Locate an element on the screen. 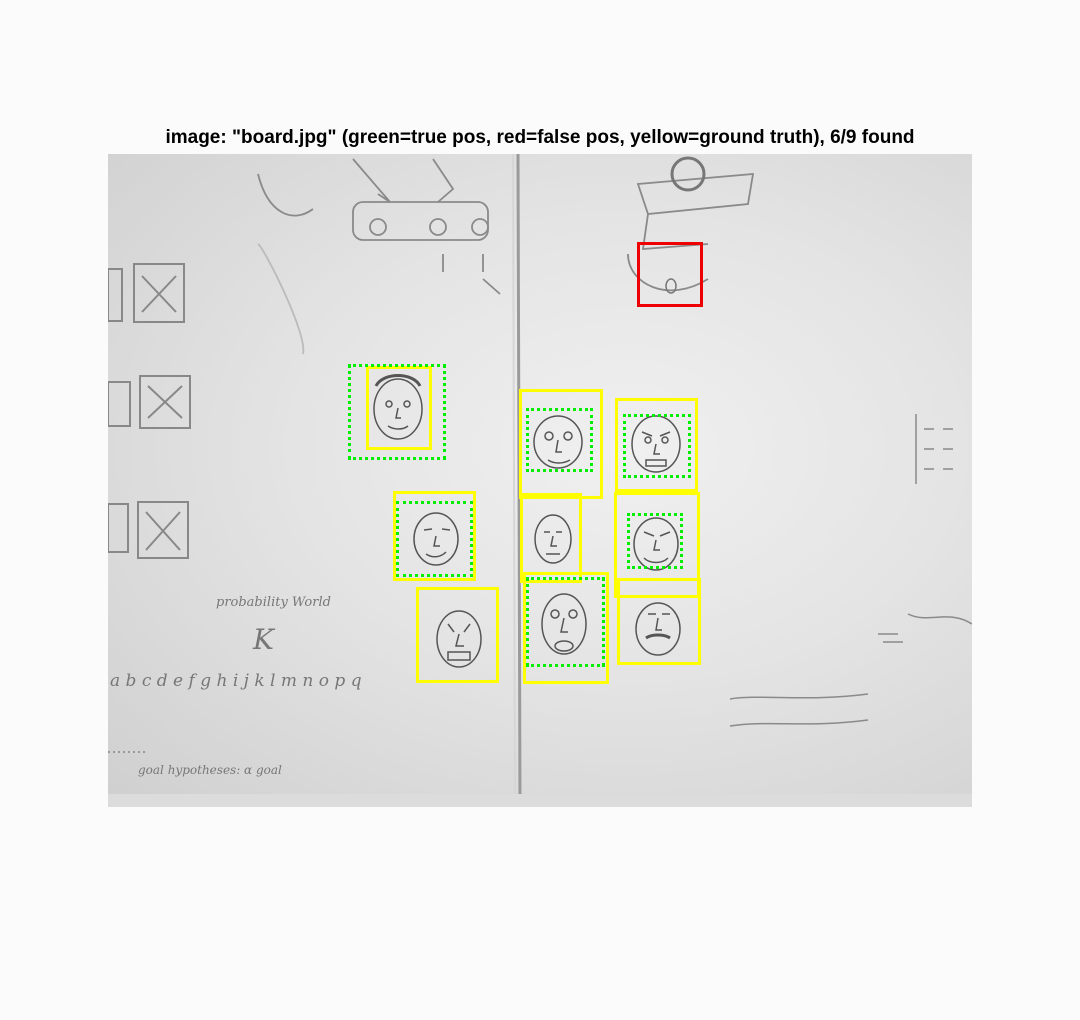  alphabet-text: a b c d e f g h i j k l m n o p q is located at coordinates (236, 681).